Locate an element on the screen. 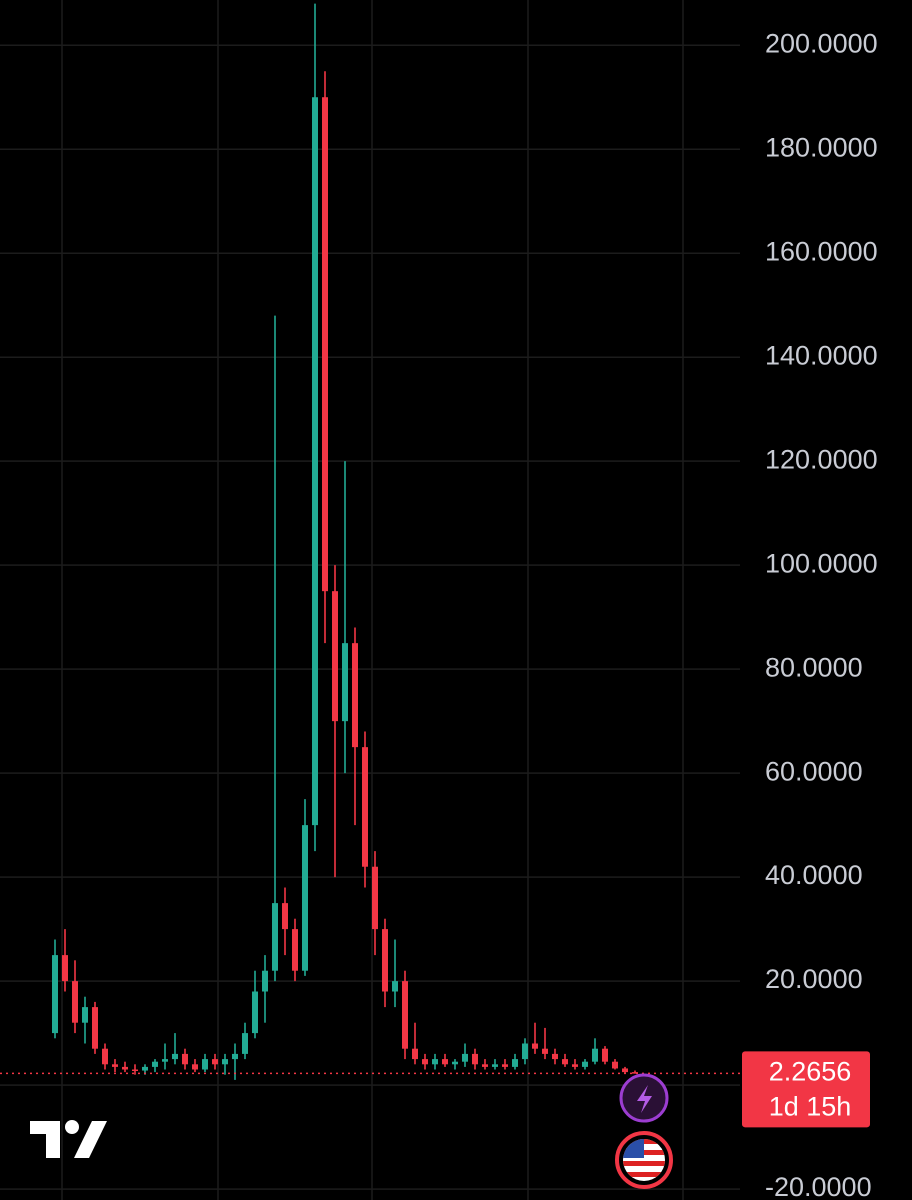  y-tick-label: 40.0000 is located at coordinates (814, 875).